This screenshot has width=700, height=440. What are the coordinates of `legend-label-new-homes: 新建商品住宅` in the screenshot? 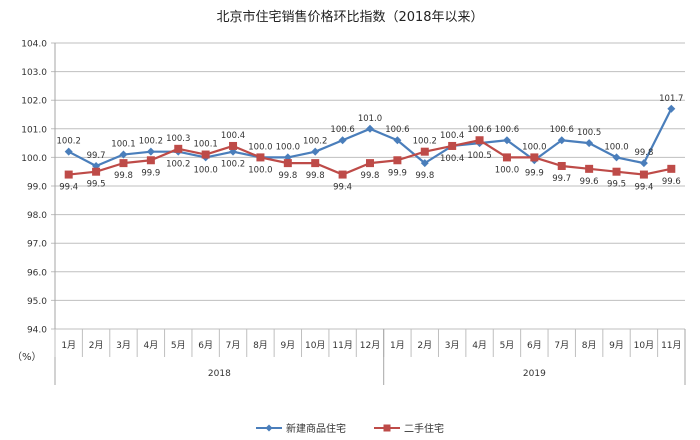 It's located at (316, 429).